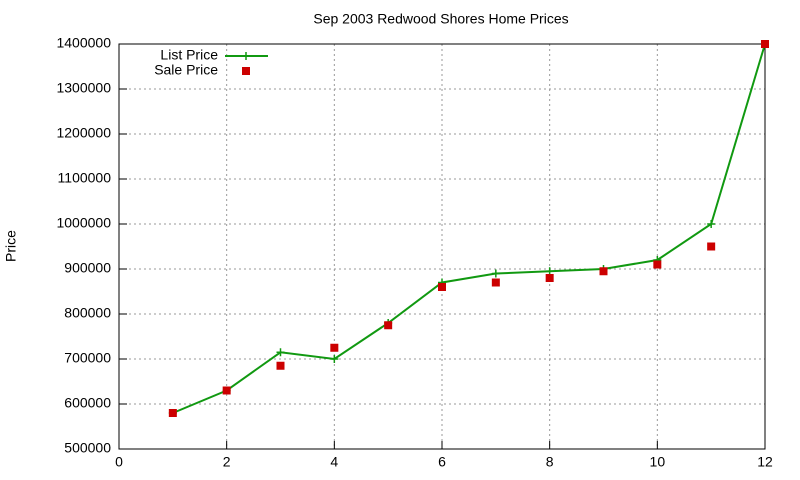  I want to click on legend-label: Sale Price, so click(186, 70).